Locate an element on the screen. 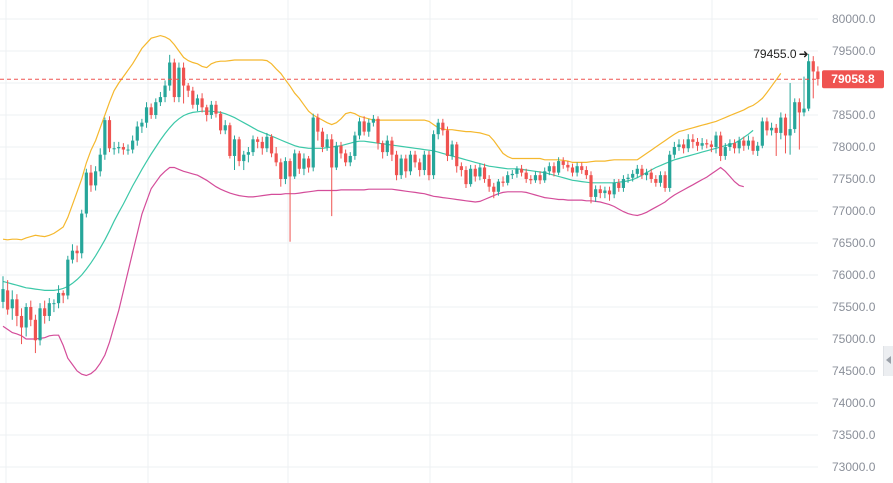 The height and width of the screenshot is (483, 893). price-scale-collapse-handle is located at coordinates (888, 361).